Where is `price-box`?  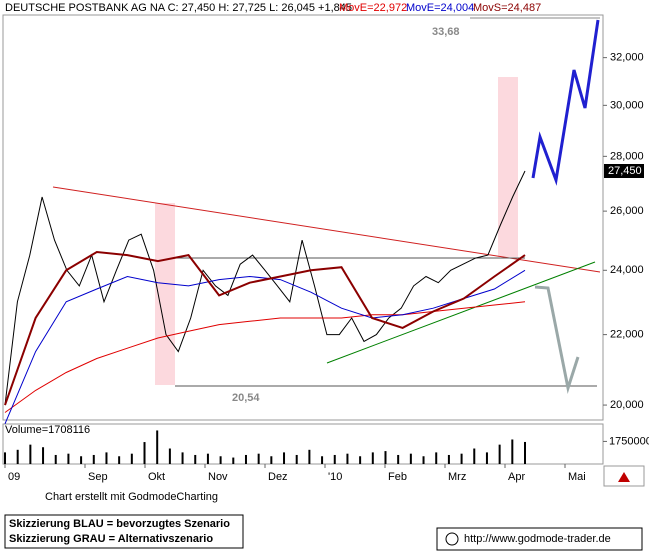
price-box is located at coordinates (624, 171).